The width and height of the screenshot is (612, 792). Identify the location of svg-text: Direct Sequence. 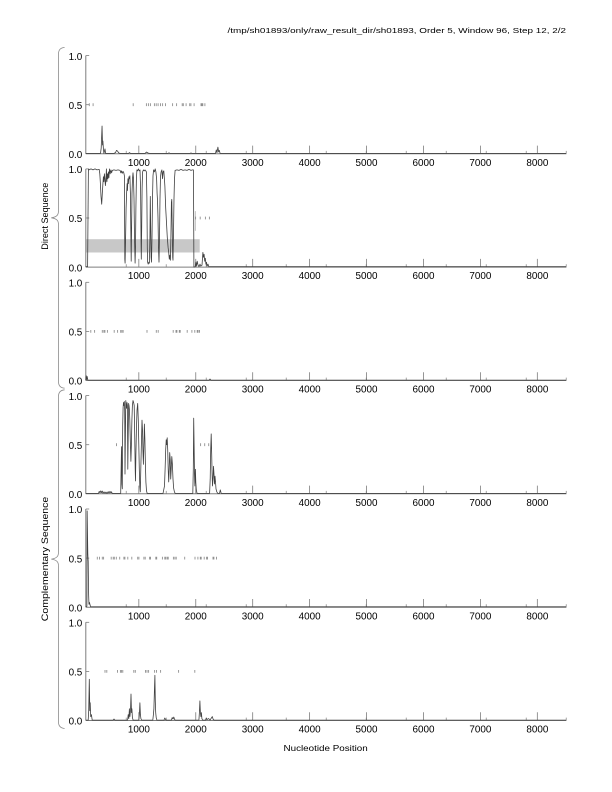
(44, 216).